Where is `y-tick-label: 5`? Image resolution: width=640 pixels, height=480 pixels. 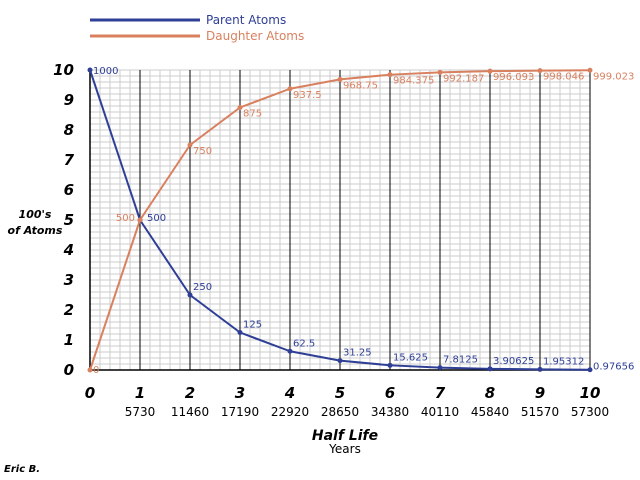 y-tick-label: 5 is located at coordinates (69, 220).